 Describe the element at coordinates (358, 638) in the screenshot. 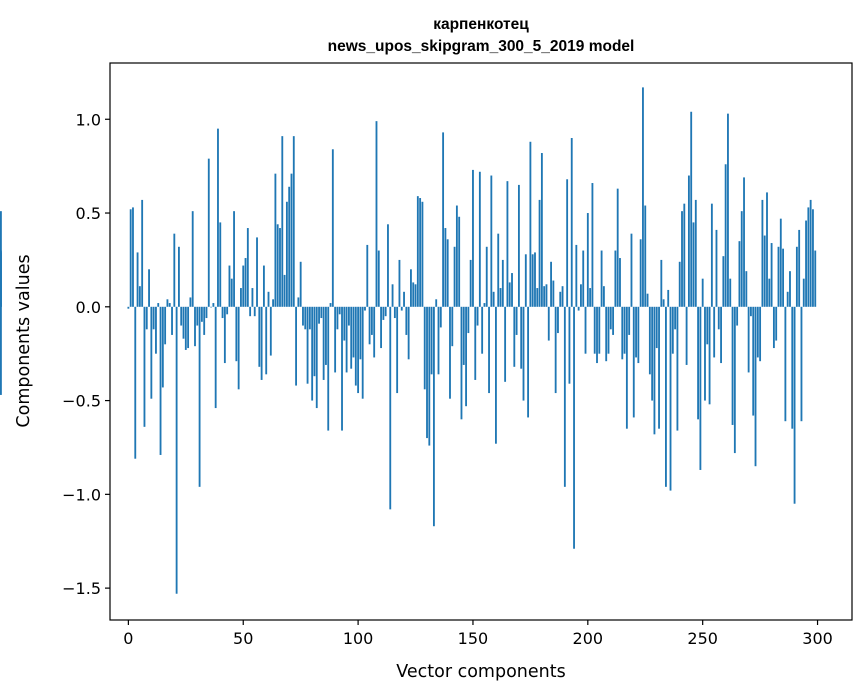

I see `x-tick-label: 100` at that location.